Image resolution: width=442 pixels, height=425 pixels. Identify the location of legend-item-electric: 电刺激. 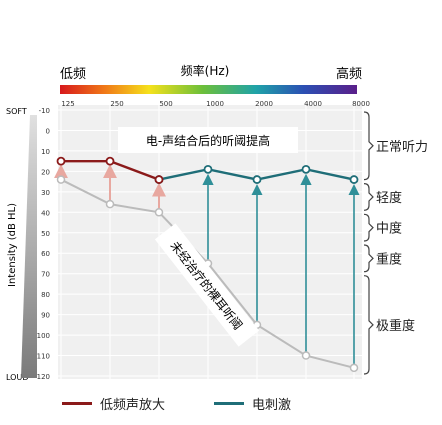
(252, 403).